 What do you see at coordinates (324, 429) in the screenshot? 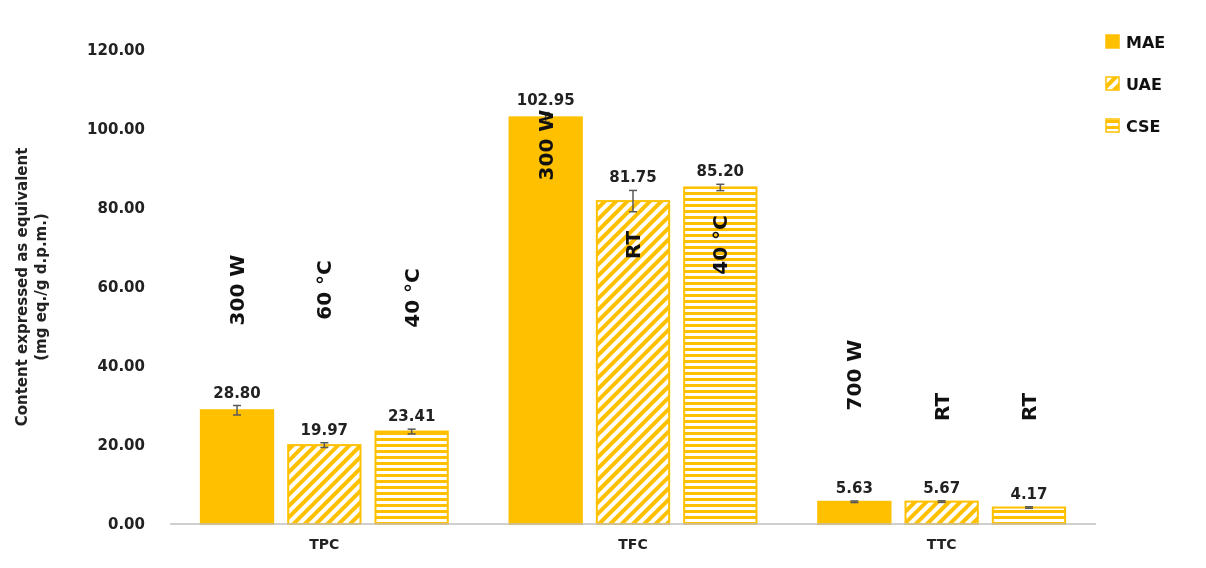
I see `data-label: 19.97` at bounding box center [324, 429].